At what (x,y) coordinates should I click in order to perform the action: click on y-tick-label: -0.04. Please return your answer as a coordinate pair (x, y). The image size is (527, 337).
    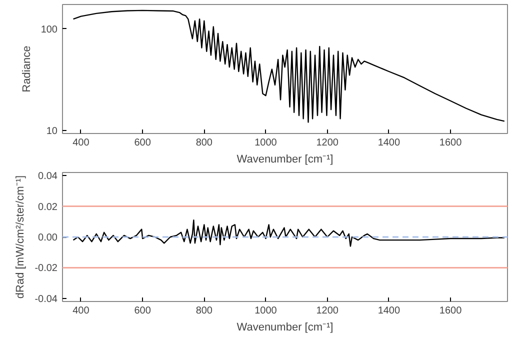
    Looking at the image, I should click on (46, 299).